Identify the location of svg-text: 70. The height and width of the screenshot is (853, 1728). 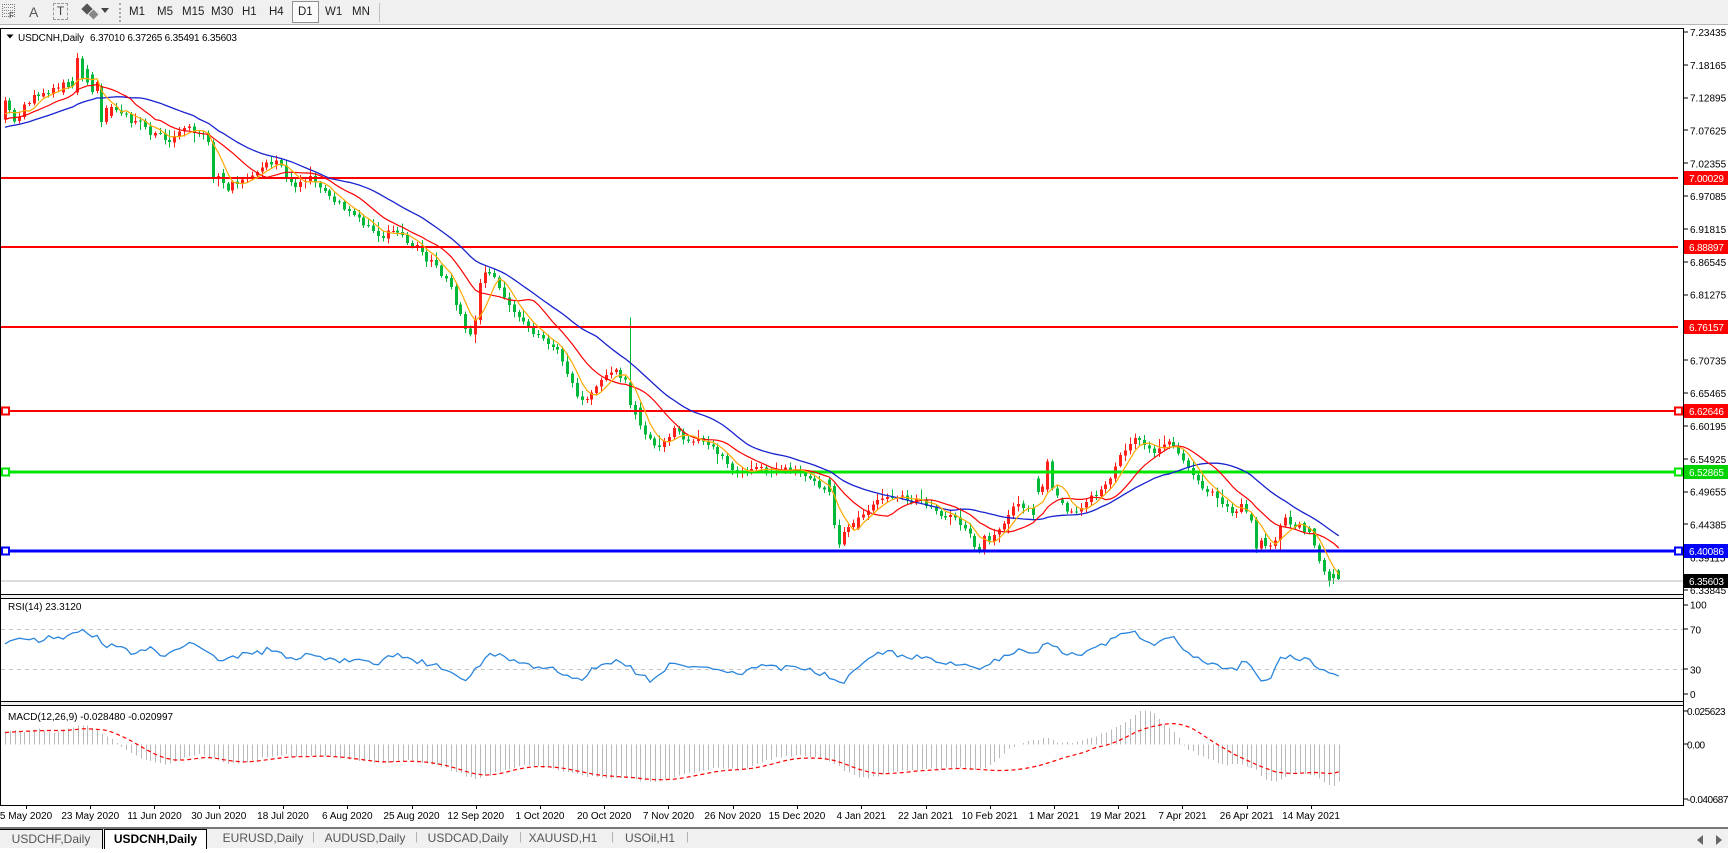
(1696, 630).